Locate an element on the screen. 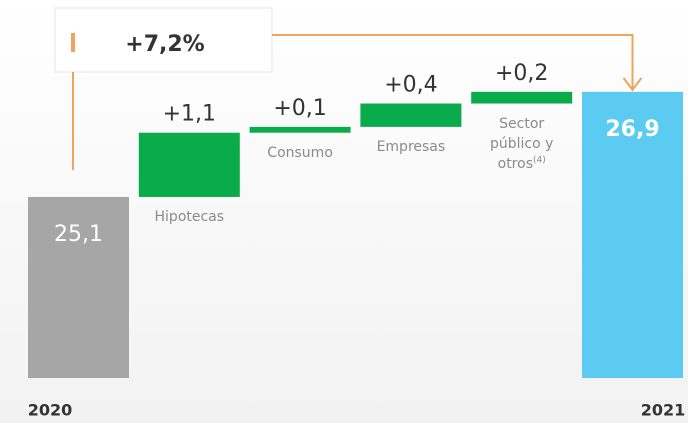 The height and width of the screenshot is (423, 688). annotation: +7,2% is located at coordinates (164, 44).